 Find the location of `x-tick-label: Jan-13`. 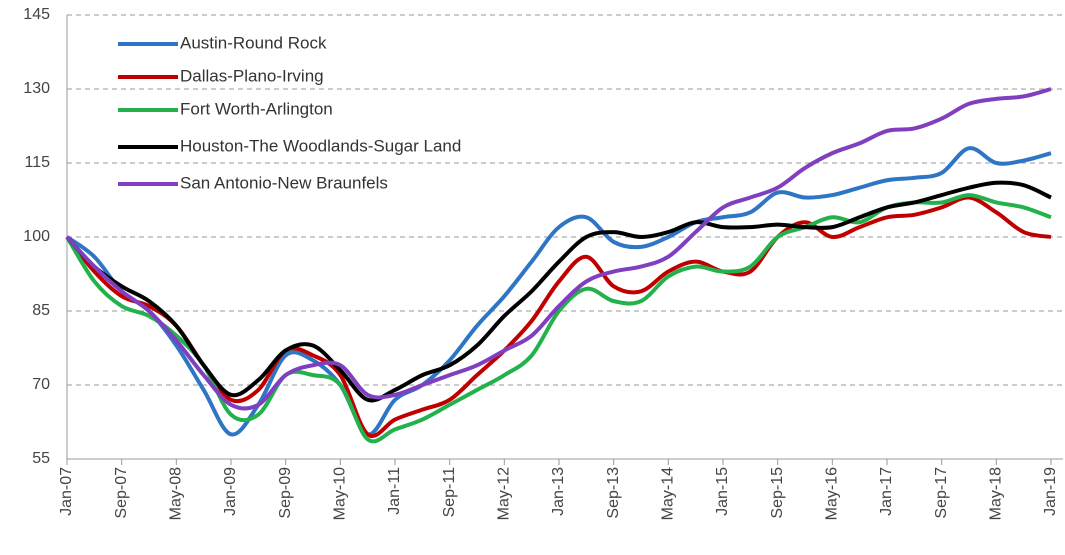

x-tick-label: Jan-13 is located at coordinates (558, 491).